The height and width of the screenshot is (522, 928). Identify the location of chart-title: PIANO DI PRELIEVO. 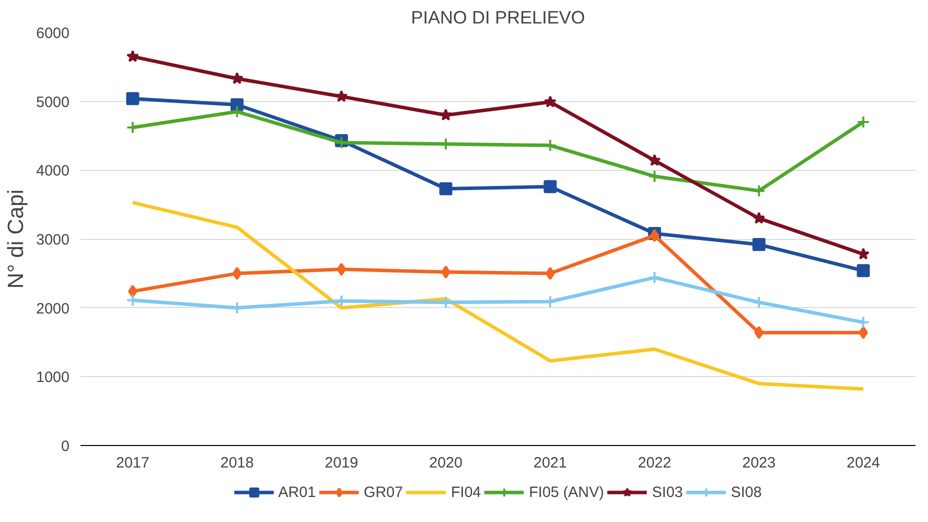
(498, 18).